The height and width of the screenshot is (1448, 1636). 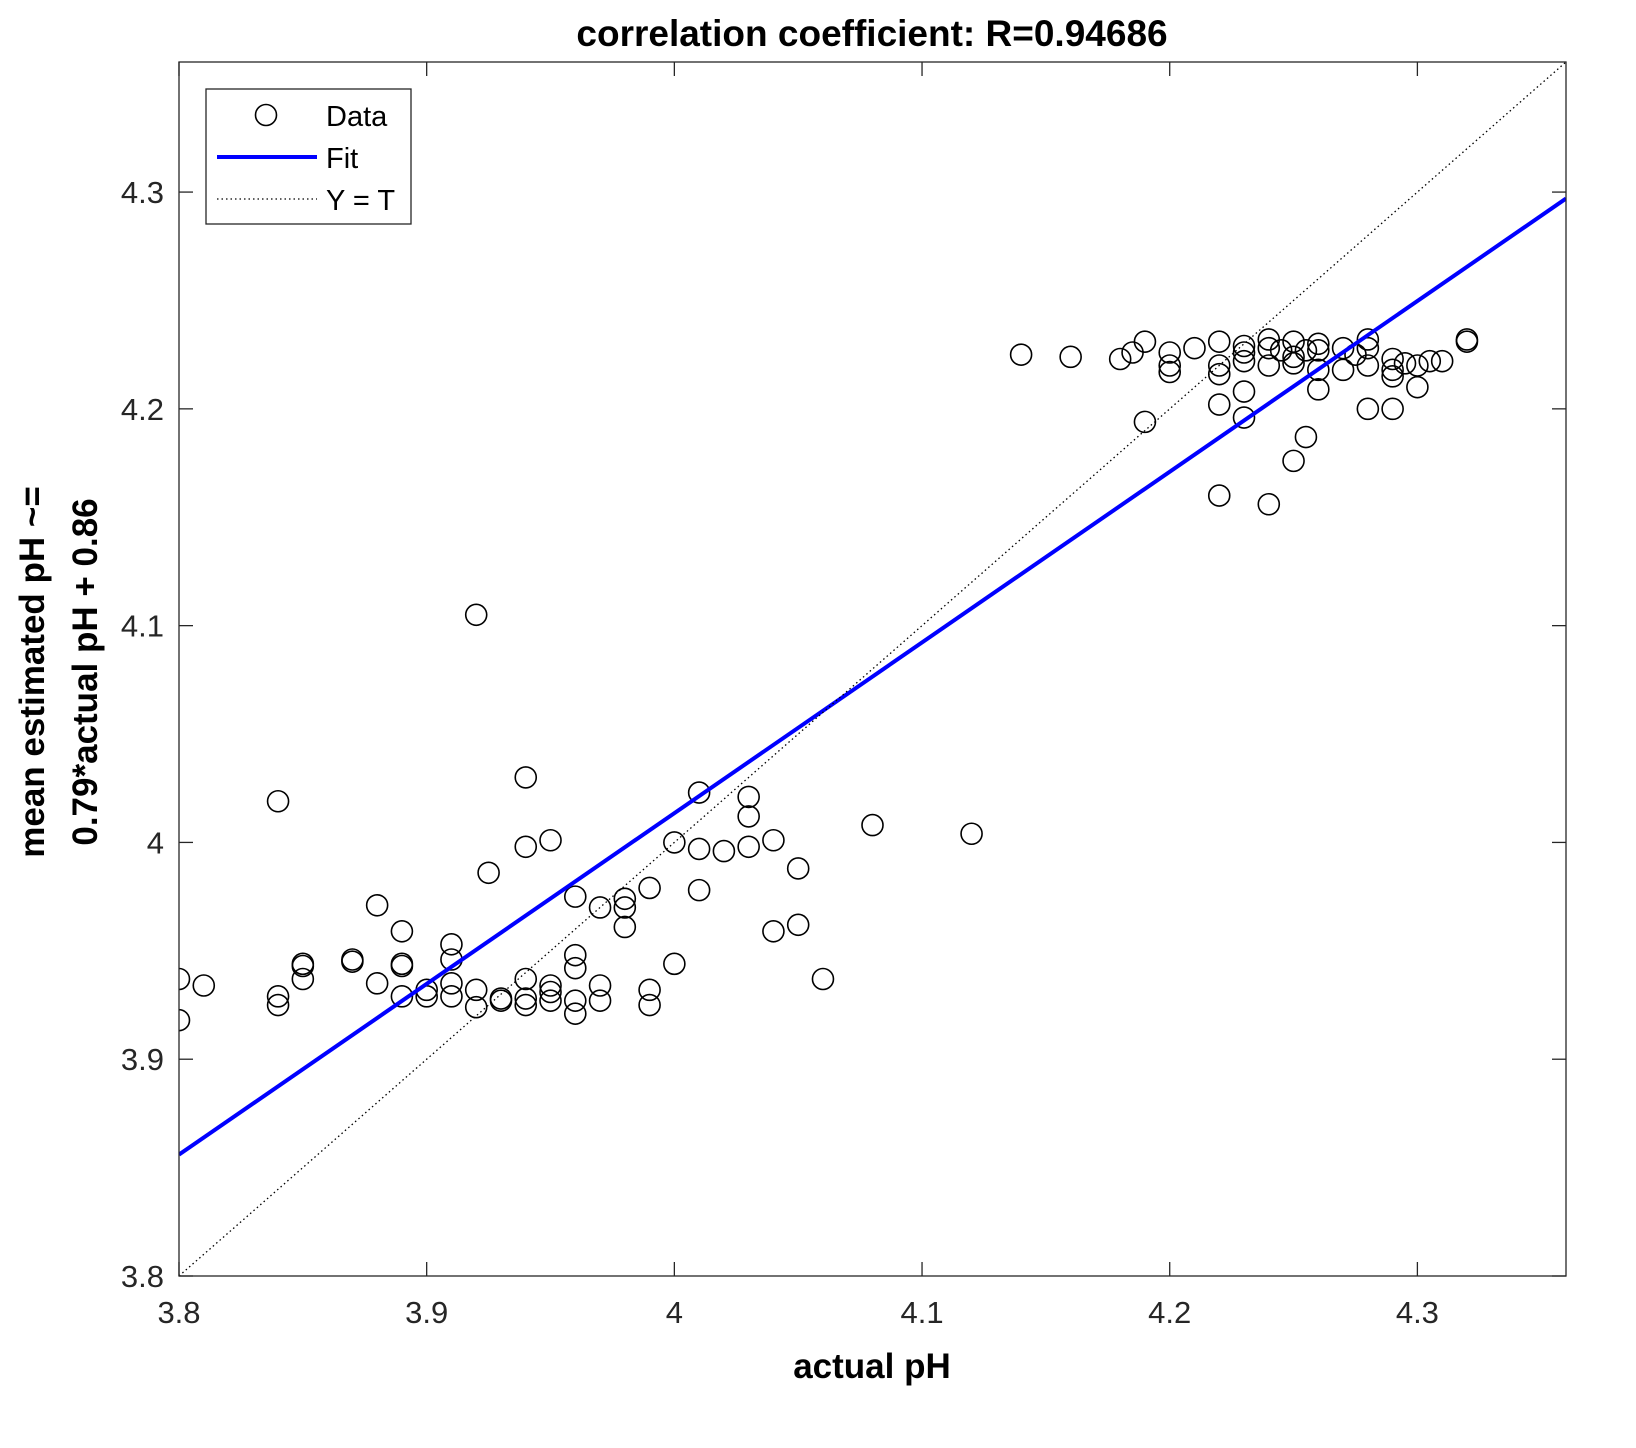 I want to click on legend-data-marker, so click(x=266, y=115).